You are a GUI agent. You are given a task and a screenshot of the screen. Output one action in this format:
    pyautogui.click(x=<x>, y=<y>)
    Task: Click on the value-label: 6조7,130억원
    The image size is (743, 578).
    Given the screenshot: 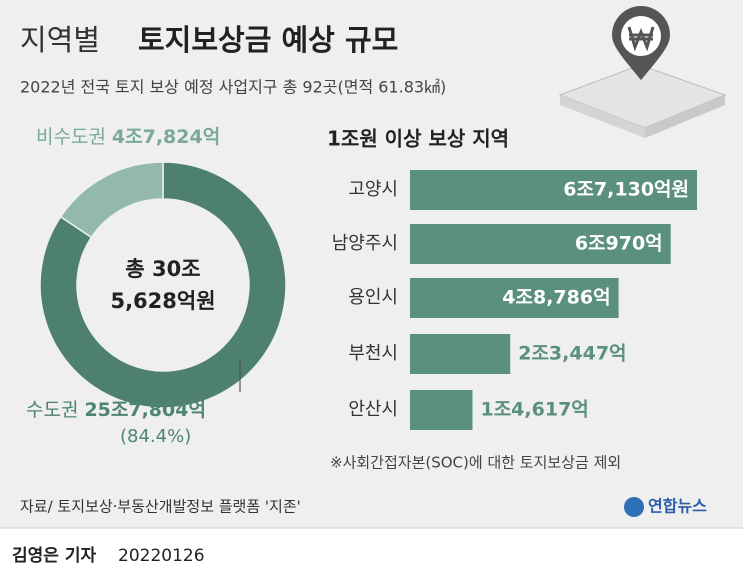 What is the action you would take?
    pyautogui.click(x=626, y=190)
    